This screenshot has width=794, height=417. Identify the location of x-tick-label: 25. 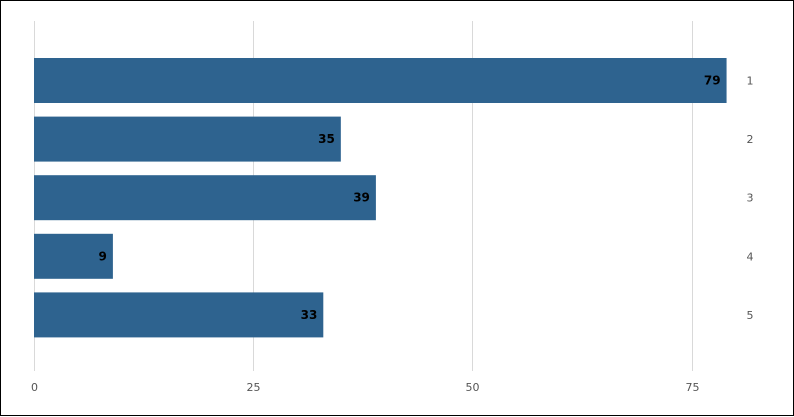
(254, 387).